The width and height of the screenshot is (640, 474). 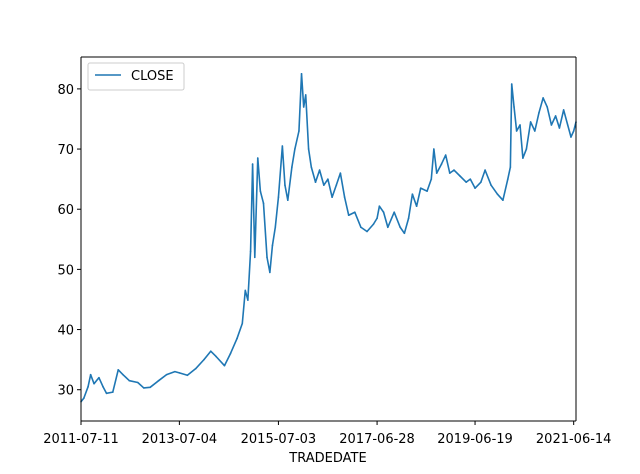 What do you see at coordinates (65, 270) in the screenshot?
I see `y-tick-label: 50` at bounding box center [65, 270].